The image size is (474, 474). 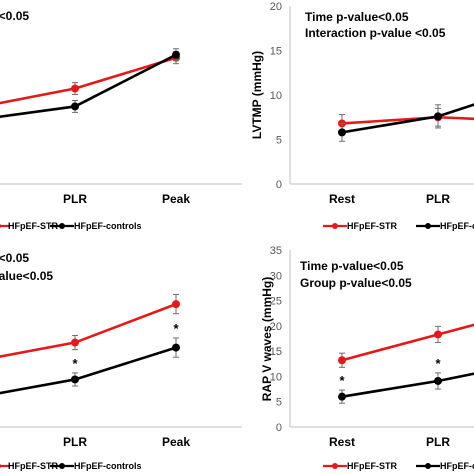 I want to click on y-tick-label: 30, so click(x=276, y=276).